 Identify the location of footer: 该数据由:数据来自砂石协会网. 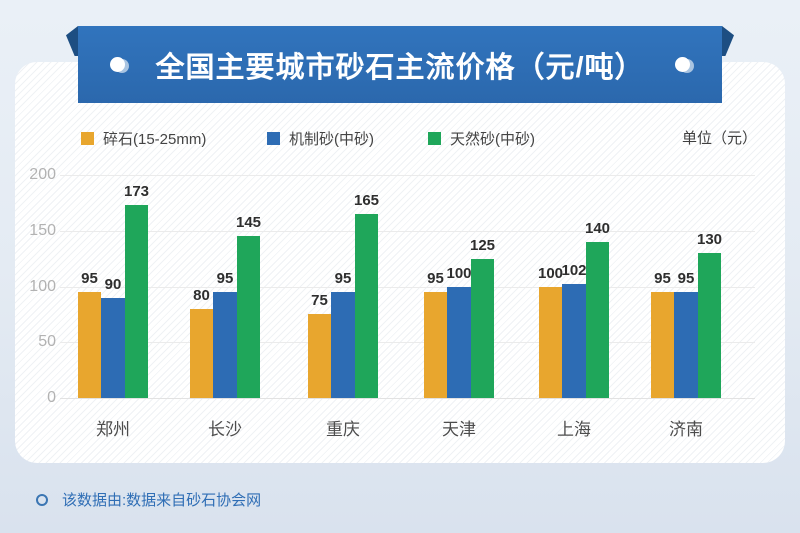
(148, 499).